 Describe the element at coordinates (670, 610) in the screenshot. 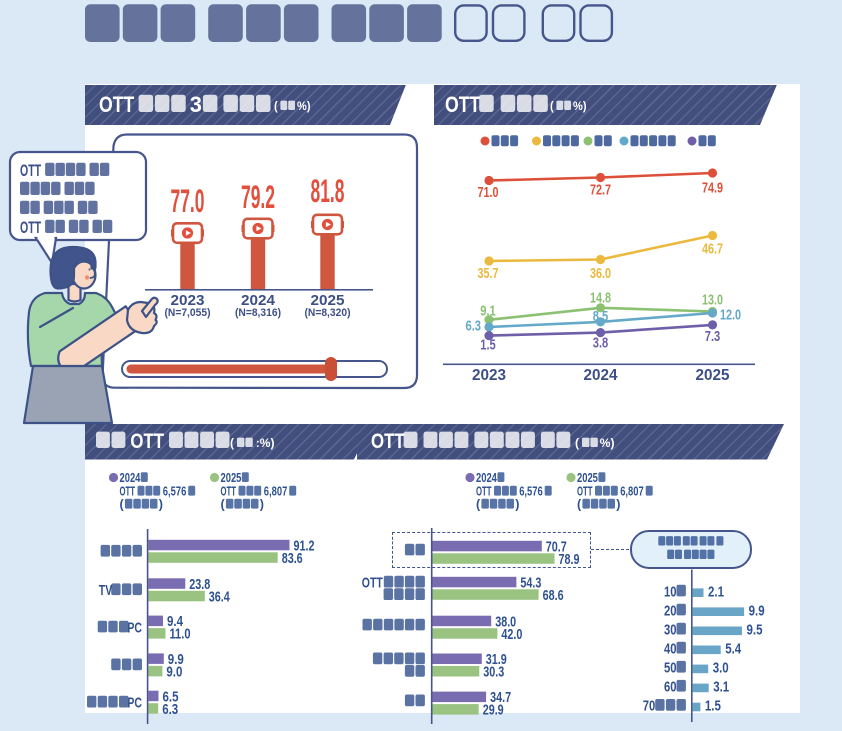

I see `svg-text: 20` at that location.